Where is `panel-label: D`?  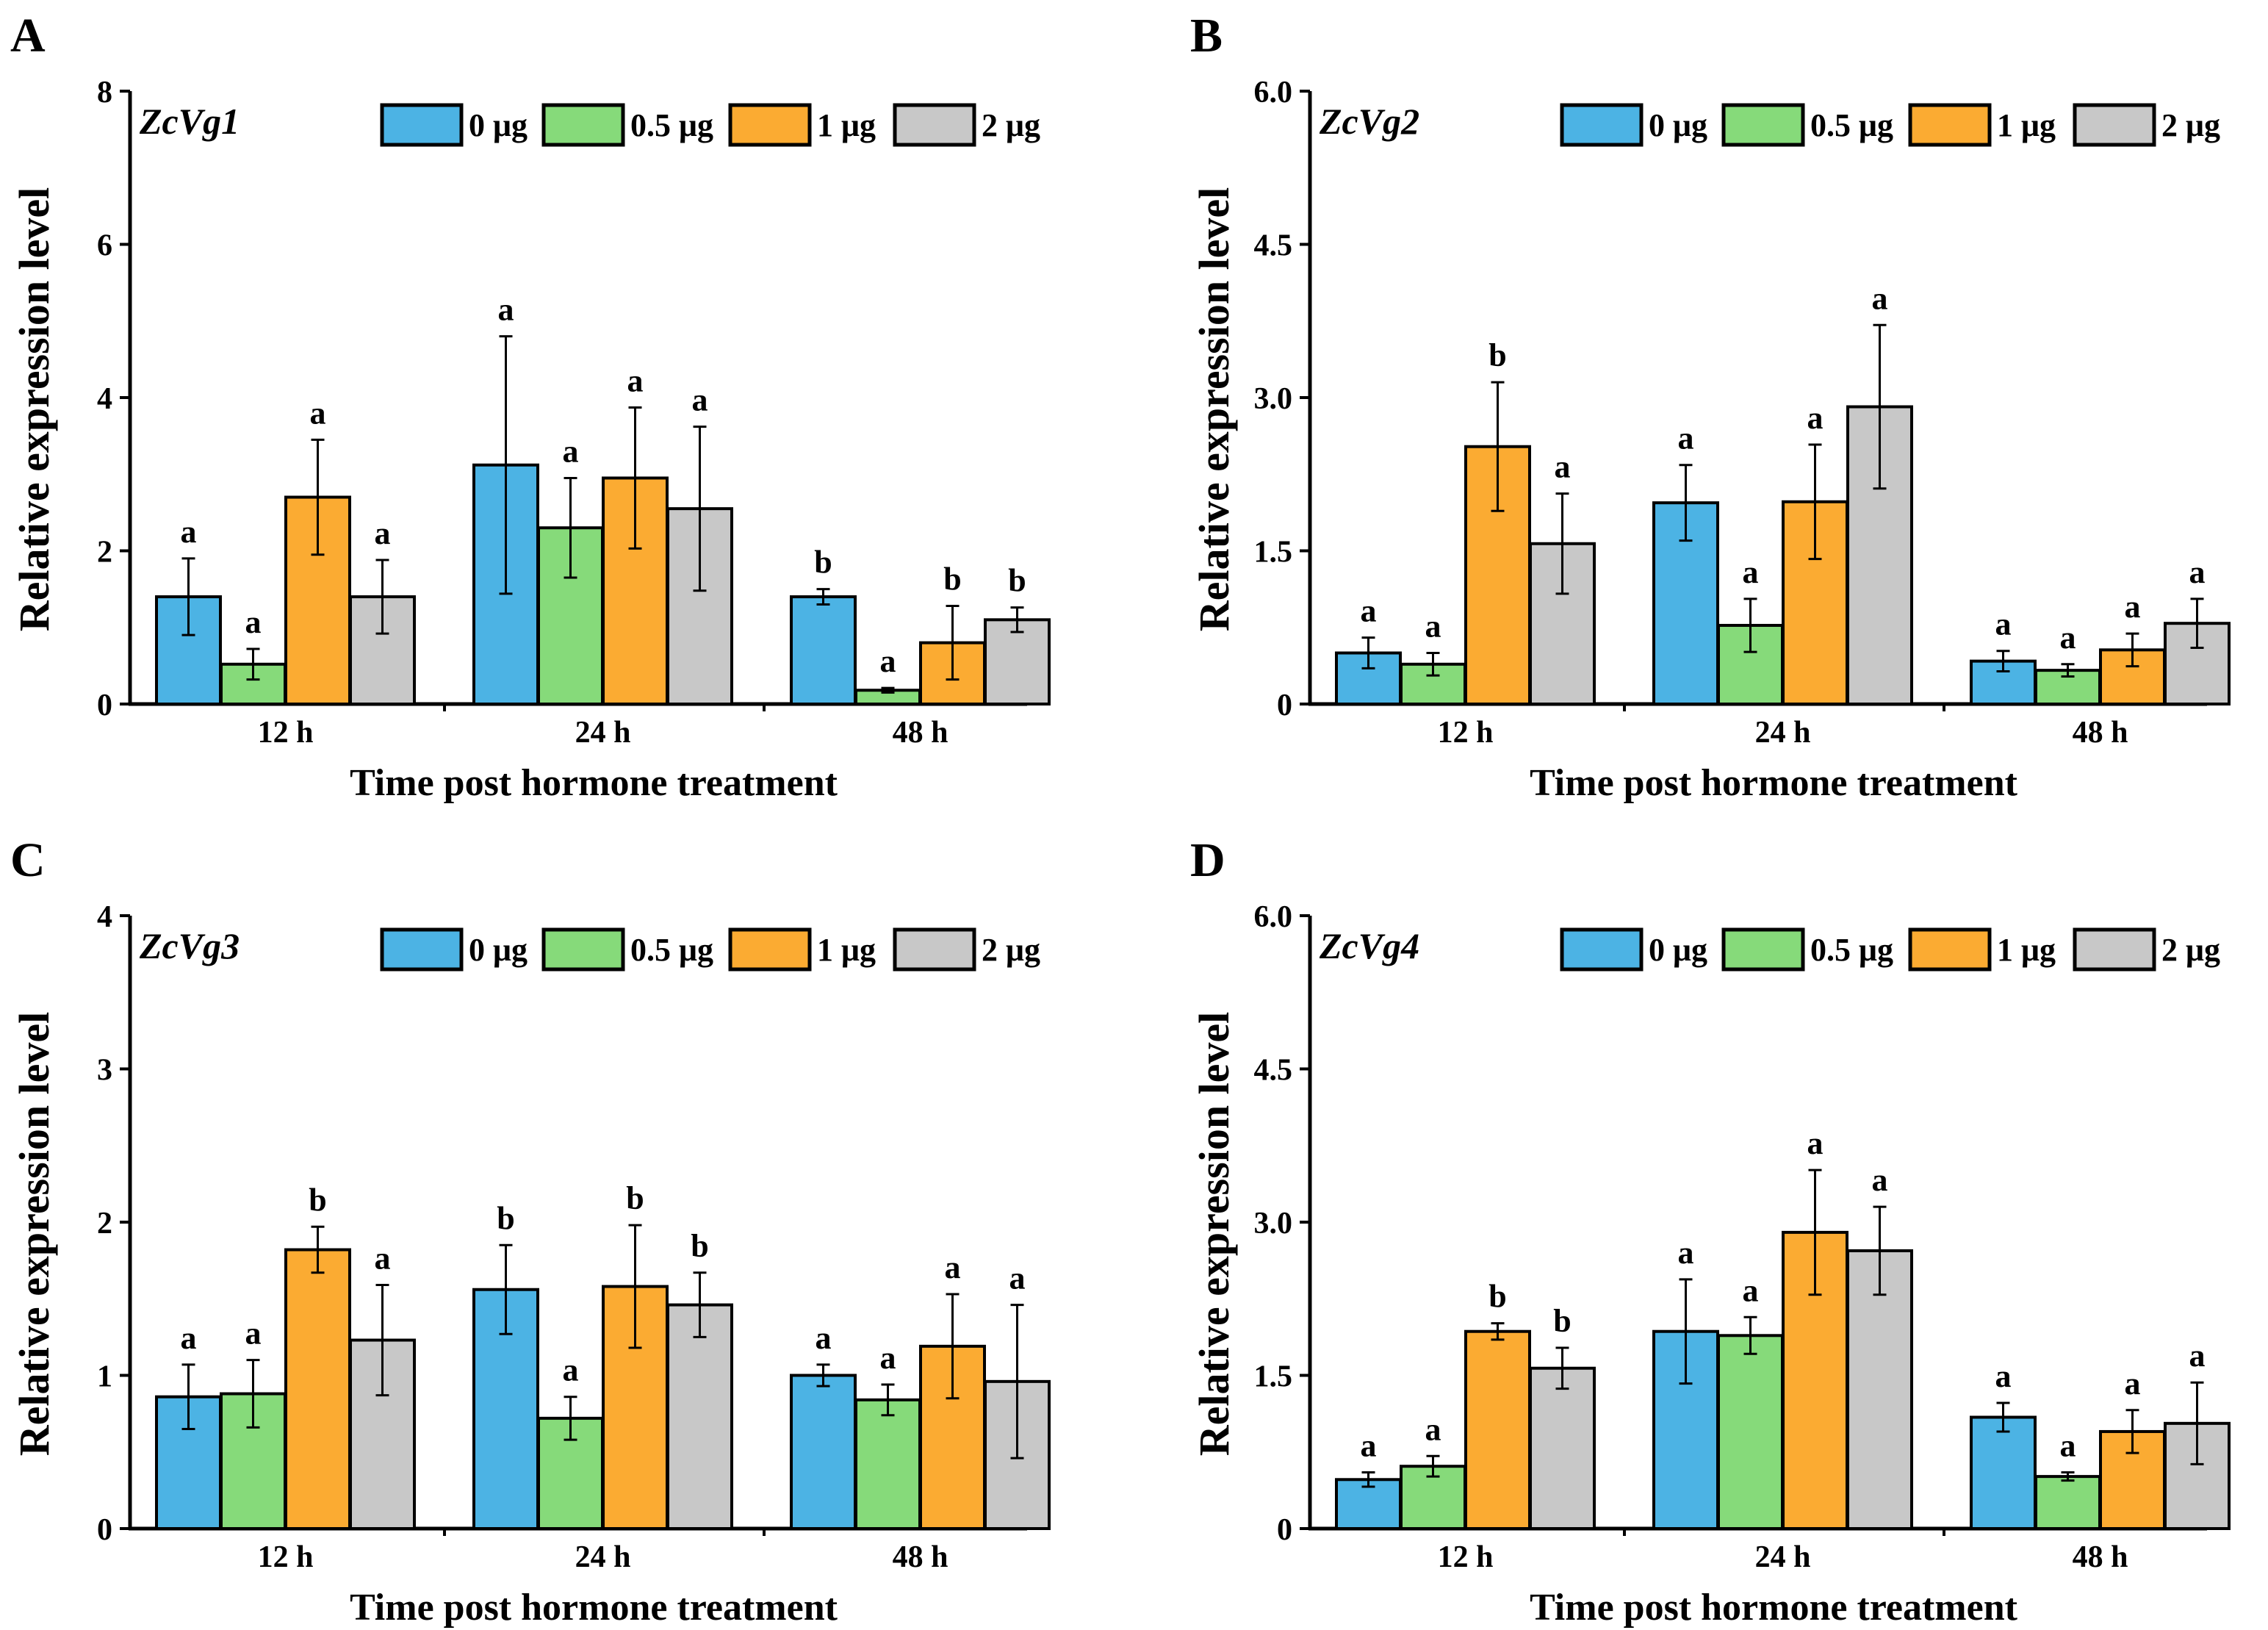
panel-label: D is located at coordinates (1208, 860).